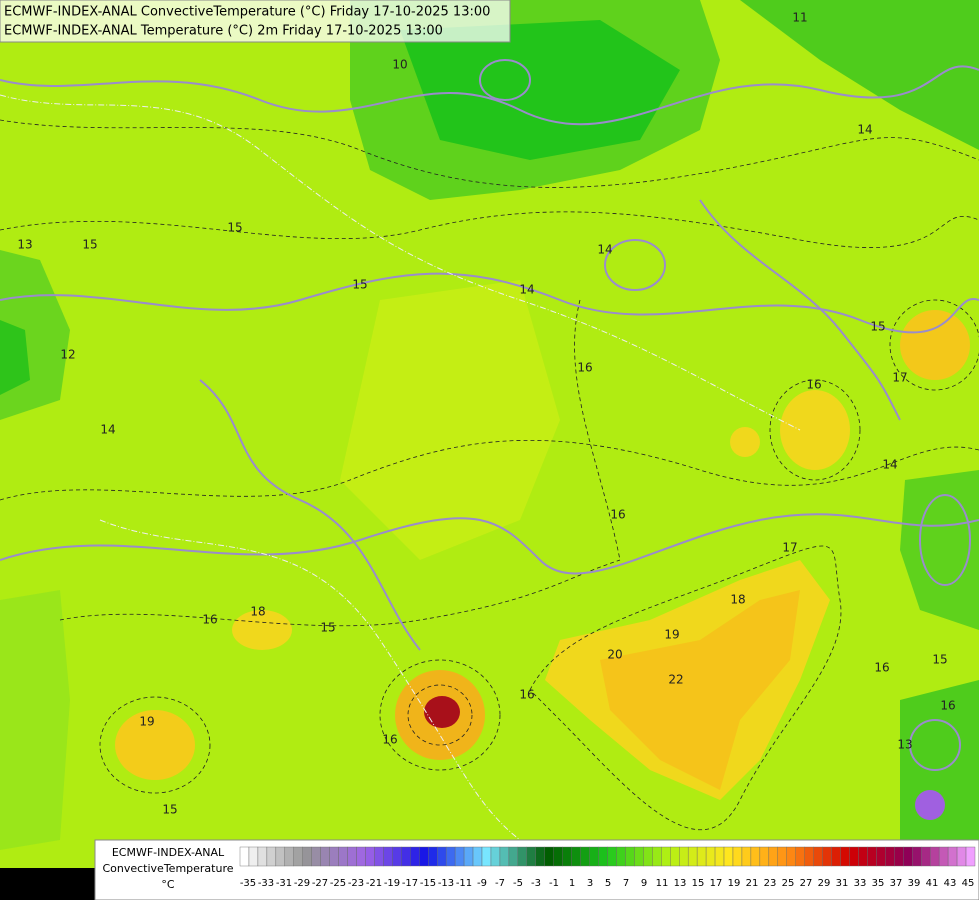 The image size is (979, 900). I want to click on legend-tick-label: 9, so click(644, 883).